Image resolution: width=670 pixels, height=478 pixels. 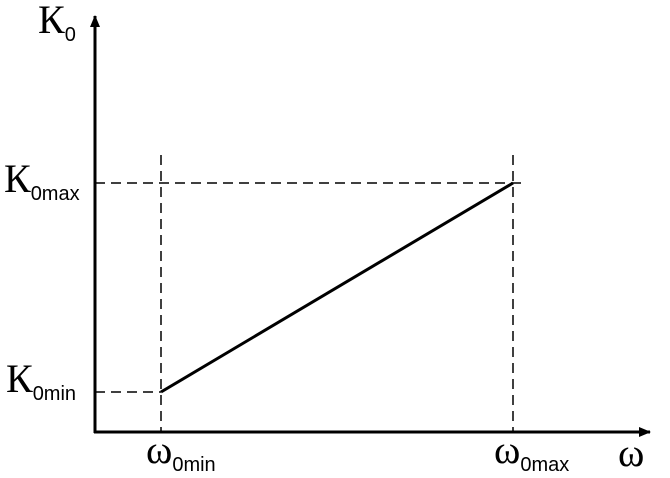 What do you see at coordinates (631, 452) in the screenshot?
I see `x-axis-label: ω` at bounding box center [631, 452].